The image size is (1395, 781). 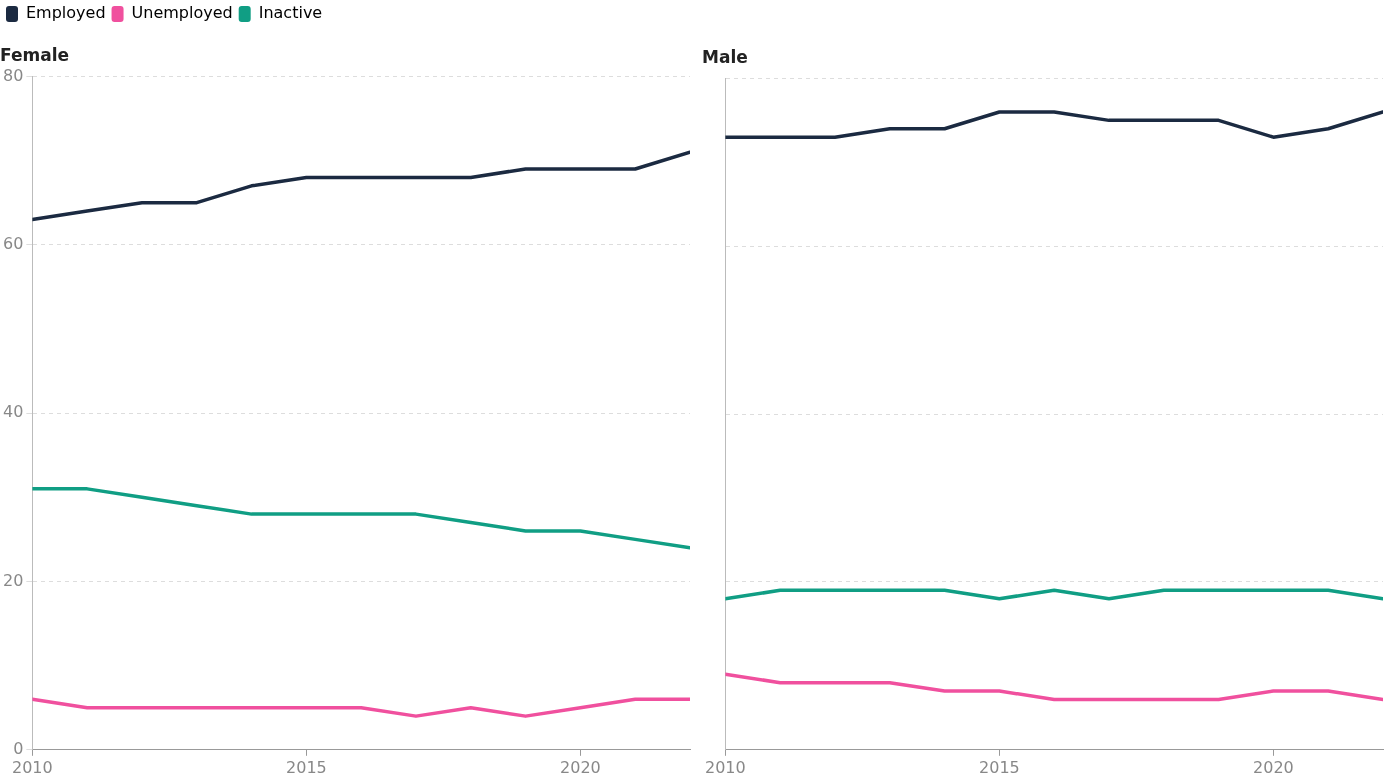 I want to click on y-tick-label: 60, so click(x=13, y=243).